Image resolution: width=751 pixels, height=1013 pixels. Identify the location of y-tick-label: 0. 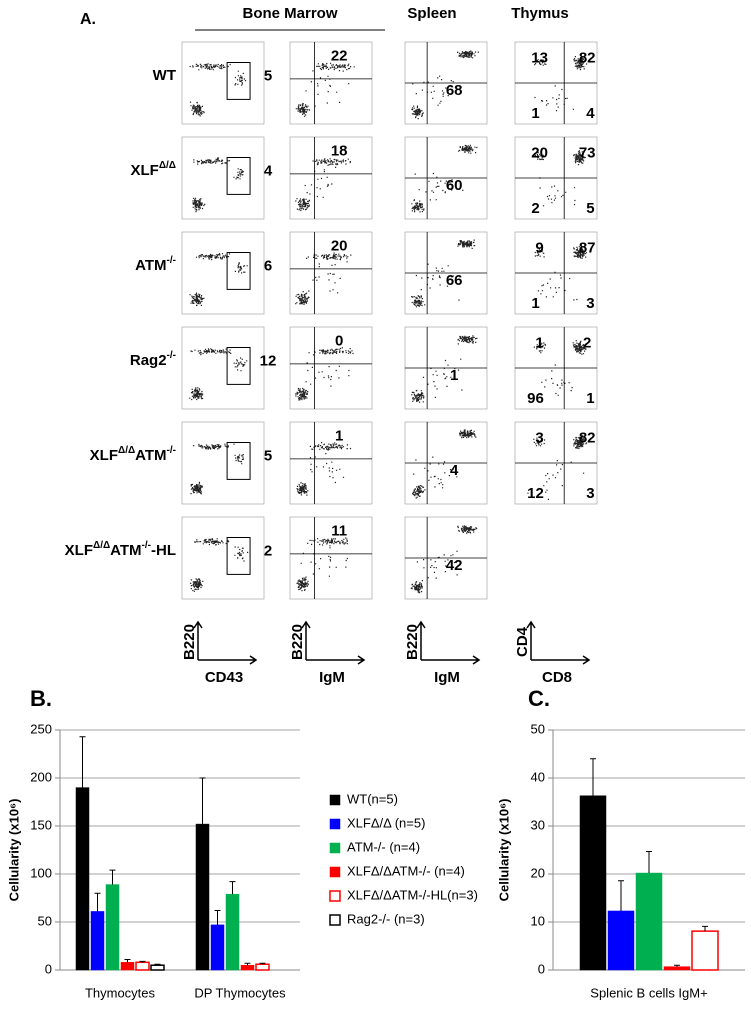
(541, 968).